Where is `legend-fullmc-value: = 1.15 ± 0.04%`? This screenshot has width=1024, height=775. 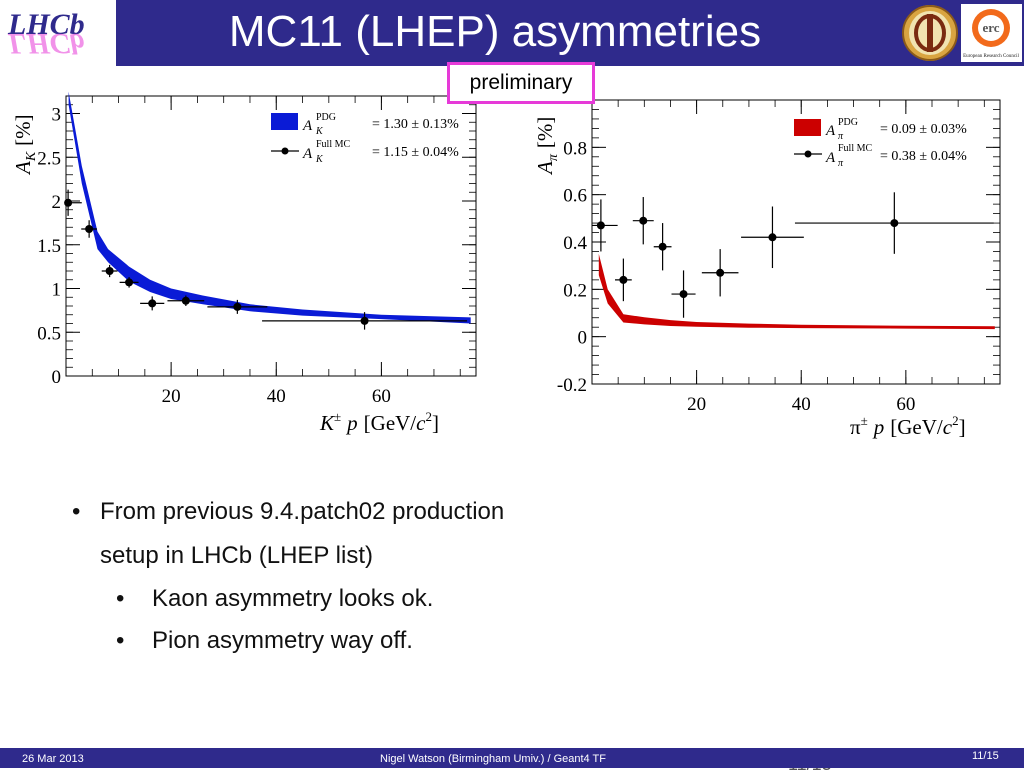 legend-fullmc-value: = 1.15 ± 0.04% is located at coordinates (415, 152).